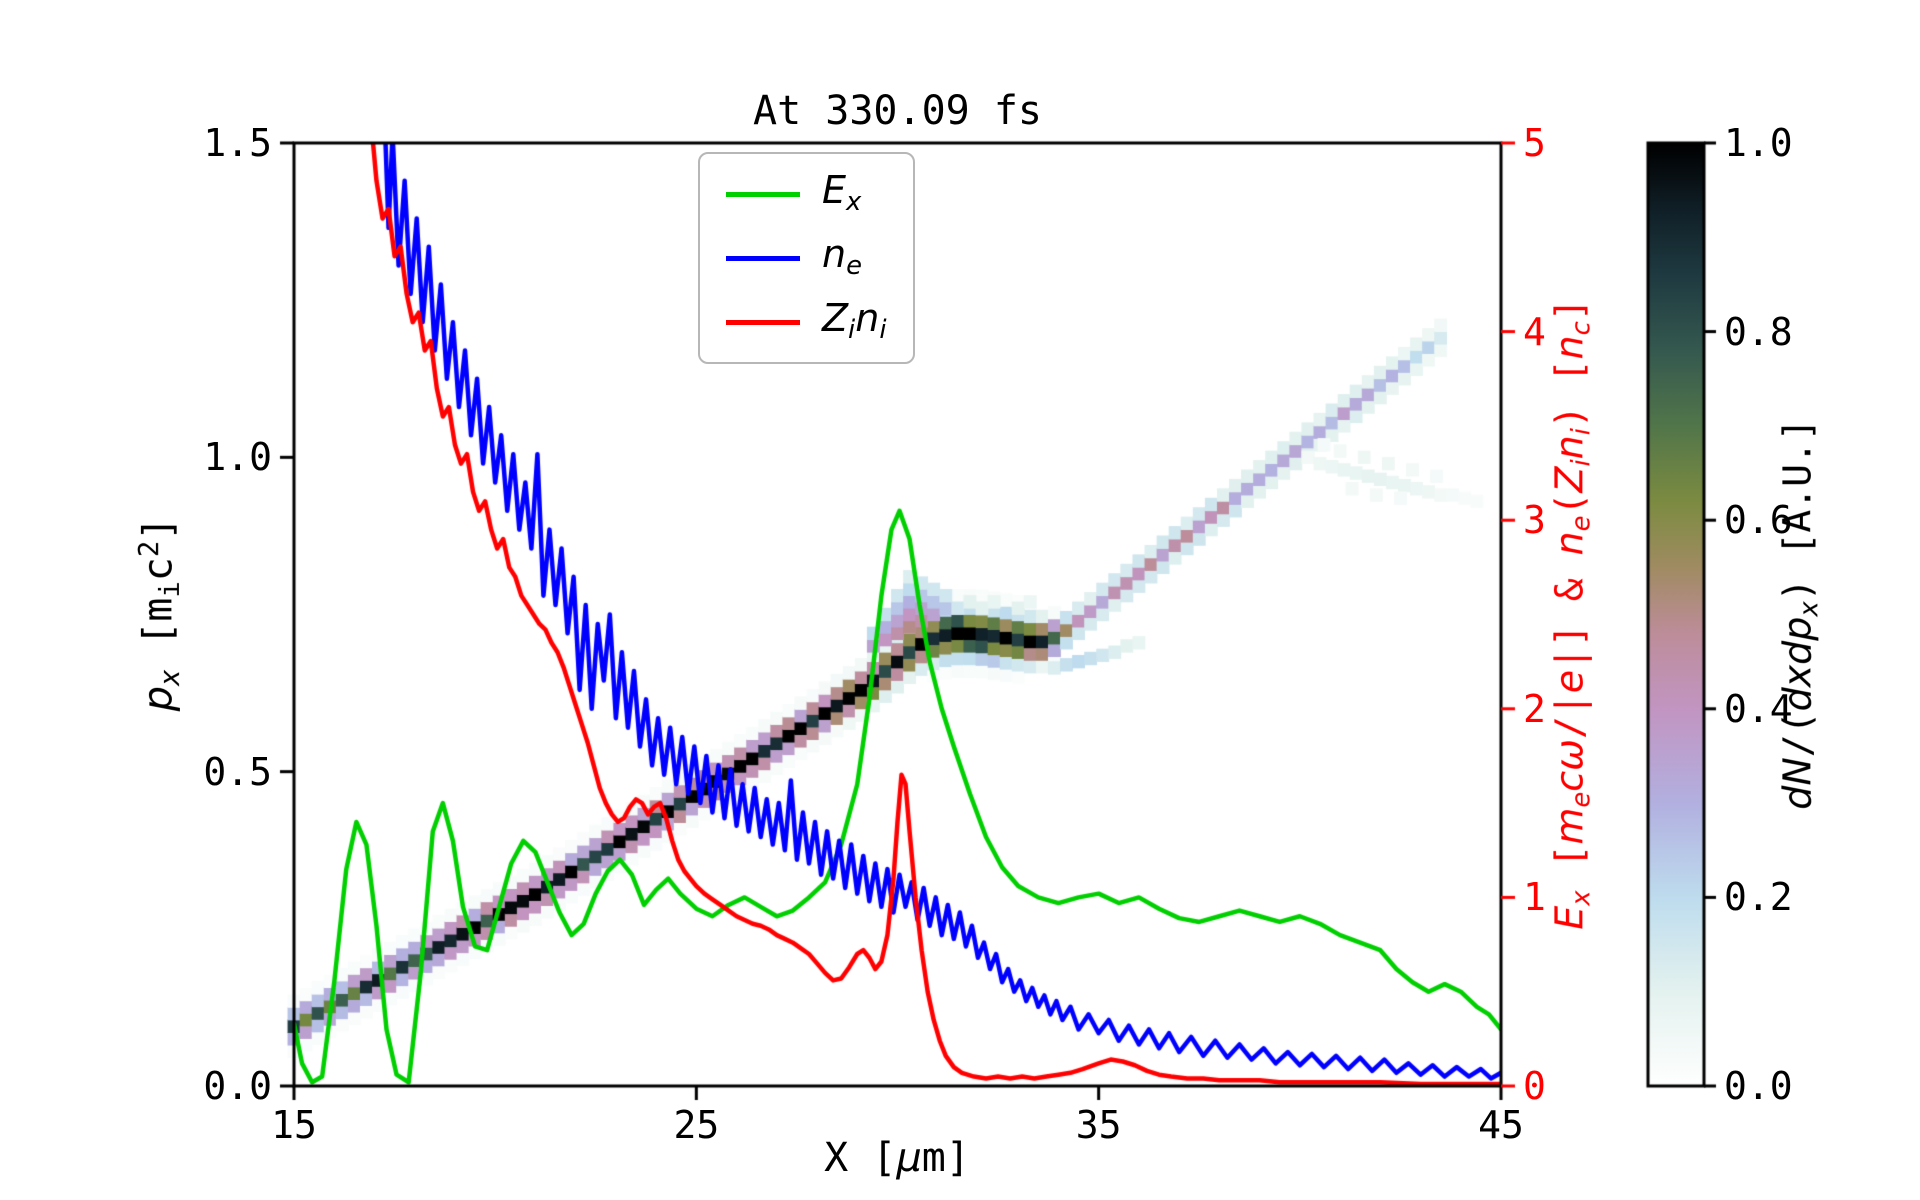  I want to click on legend-label-ne: ne, so click(842, 257).